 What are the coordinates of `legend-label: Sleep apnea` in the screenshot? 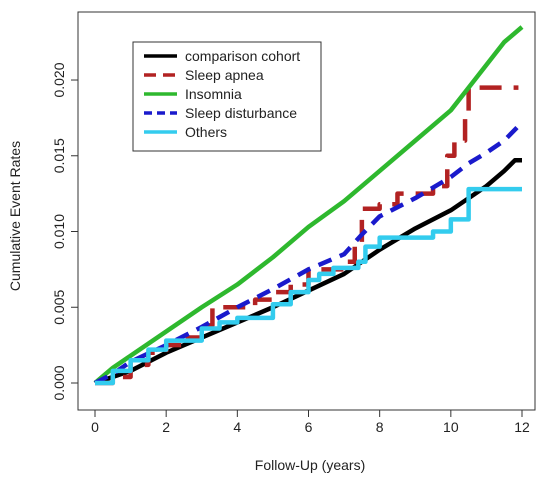 It's located at (224, 75).